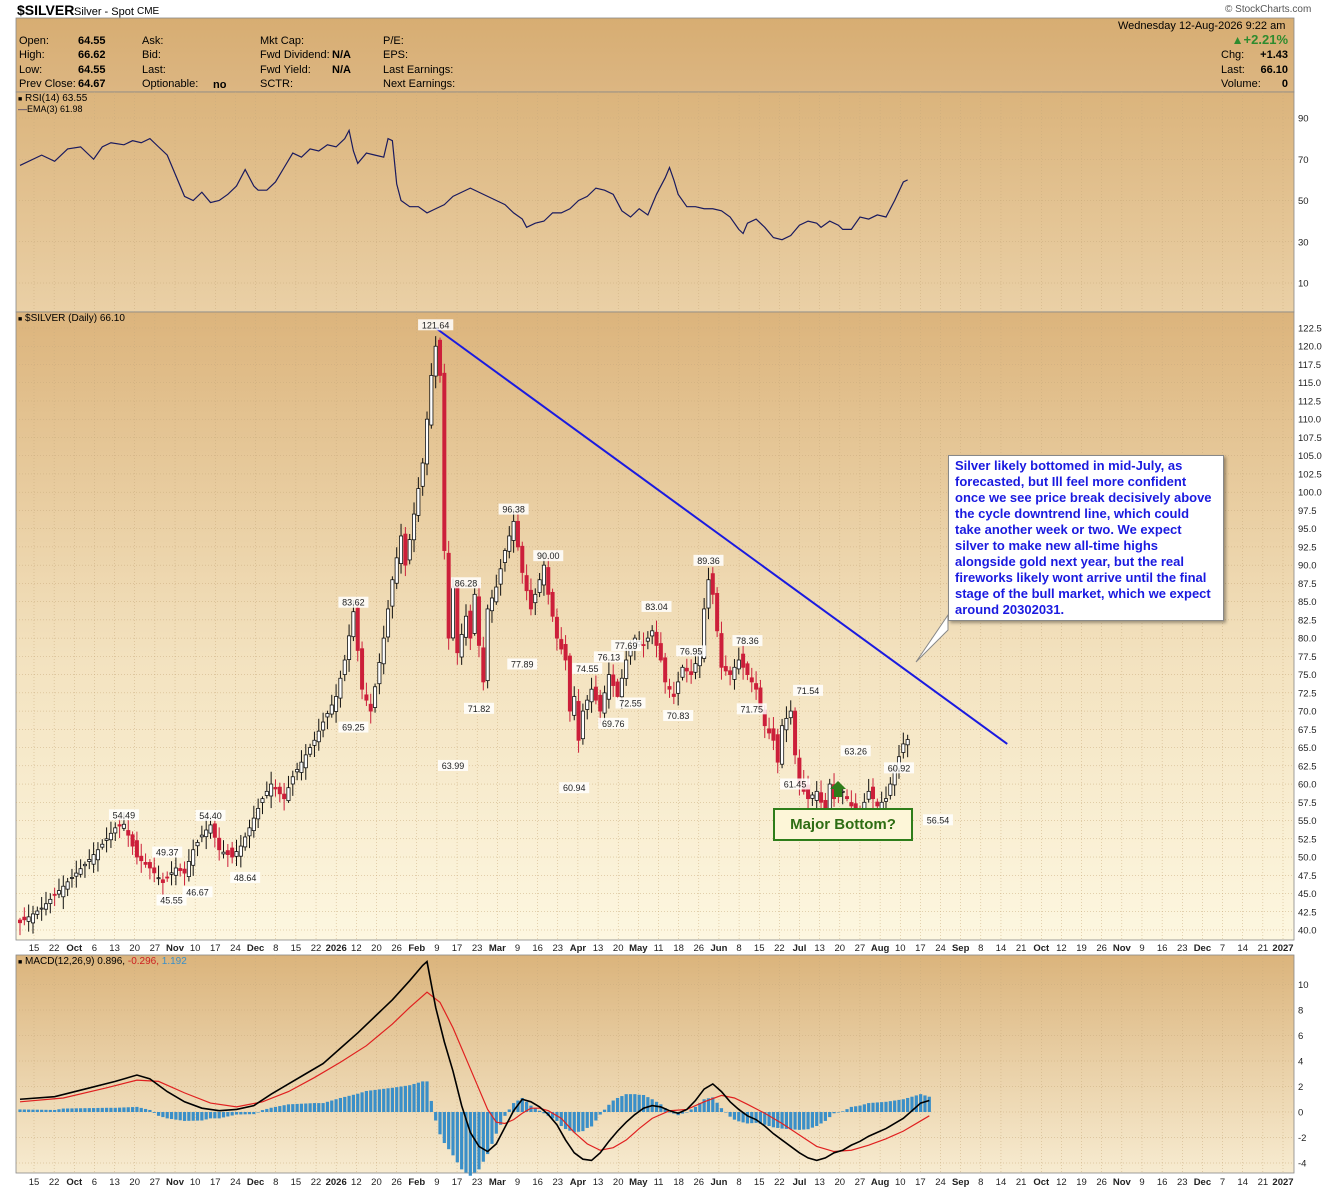 This screenshot has width=1340, height=1192. I want to click on price-label: 61.45, so click(795, 784).